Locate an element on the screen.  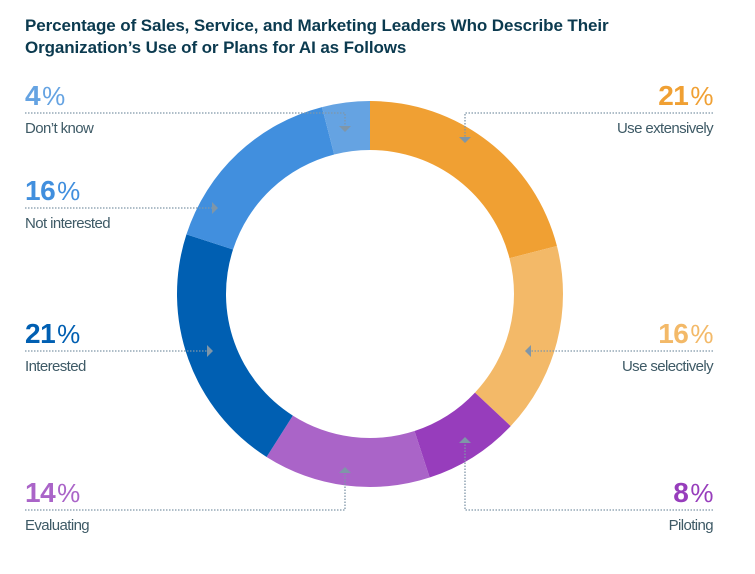
evaluating-arrow-icon is located at coordinates (345, 470).